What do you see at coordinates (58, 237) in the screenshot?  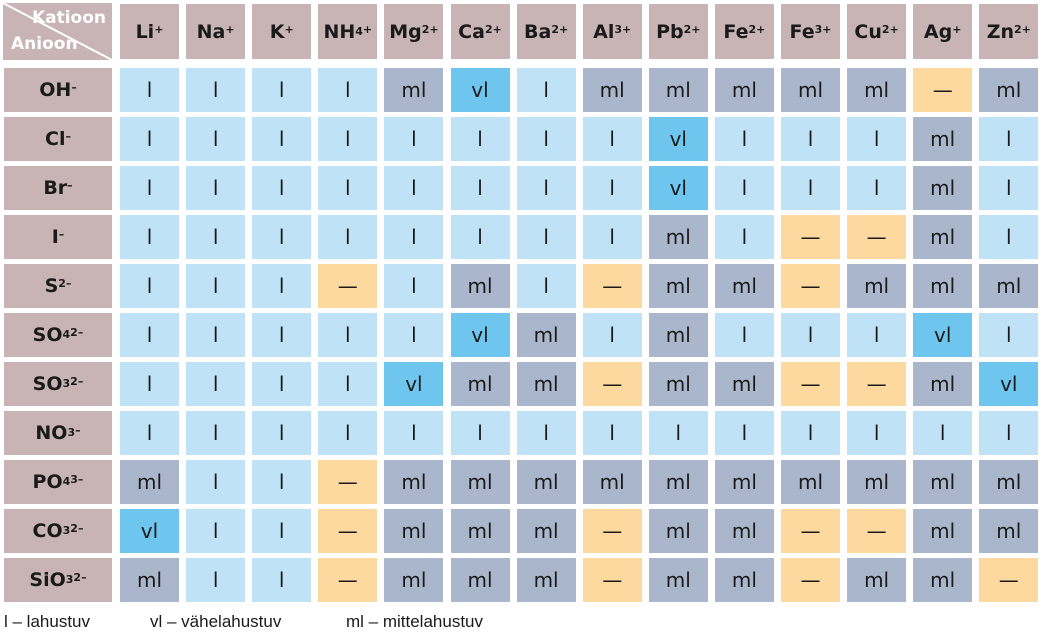 I see `anion-header: I –` at bounding box center [58, 237].